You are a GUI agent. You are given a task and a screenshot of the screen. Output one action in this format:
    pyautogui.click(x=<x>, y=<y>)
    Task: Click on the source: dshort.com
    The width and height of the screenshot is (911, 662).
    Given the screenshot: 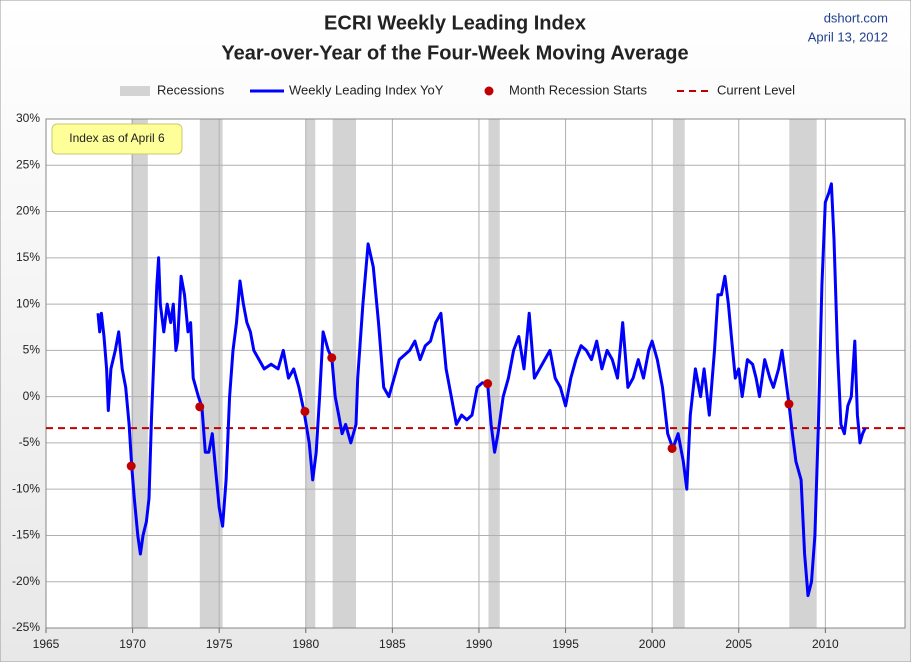 What is the action you would take?
    pyautogui.click(x=856, y=17)
    